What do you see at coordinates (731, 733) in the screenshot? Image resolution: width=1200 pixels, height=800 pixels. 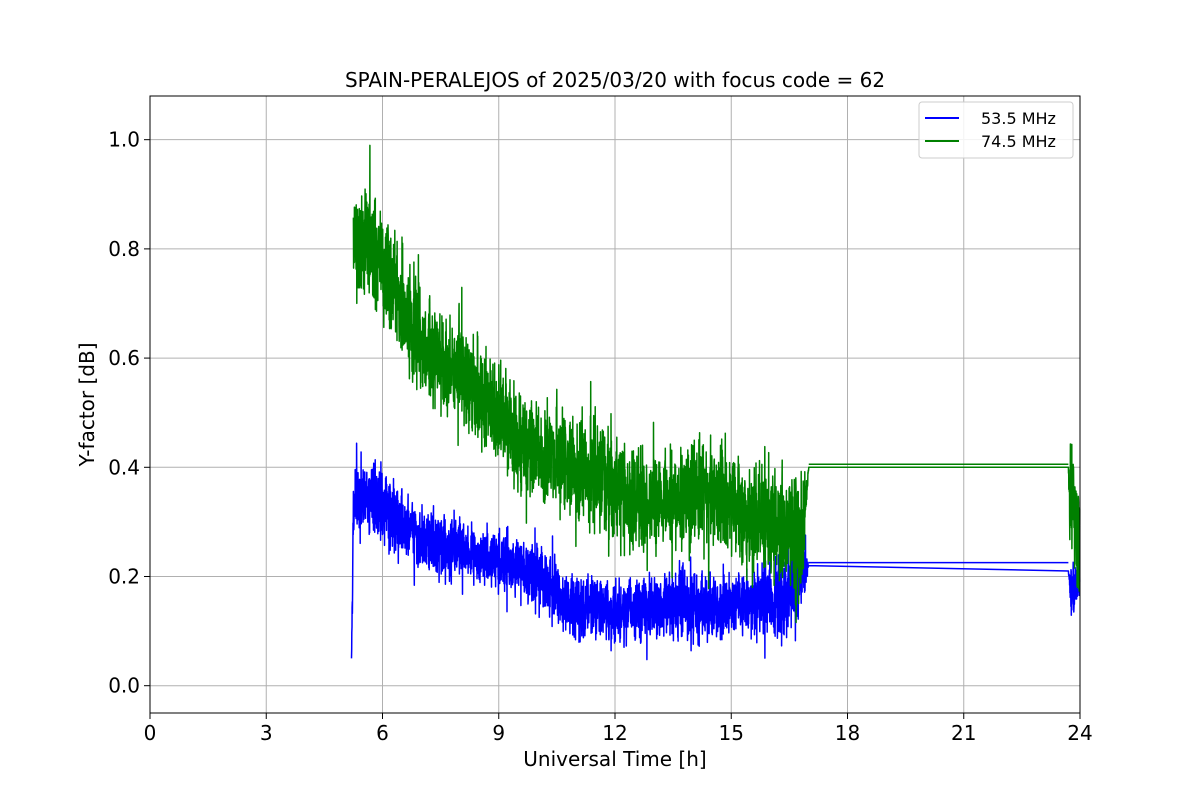 I see `x-tick-label: 15` at bounding box center [731, 733].